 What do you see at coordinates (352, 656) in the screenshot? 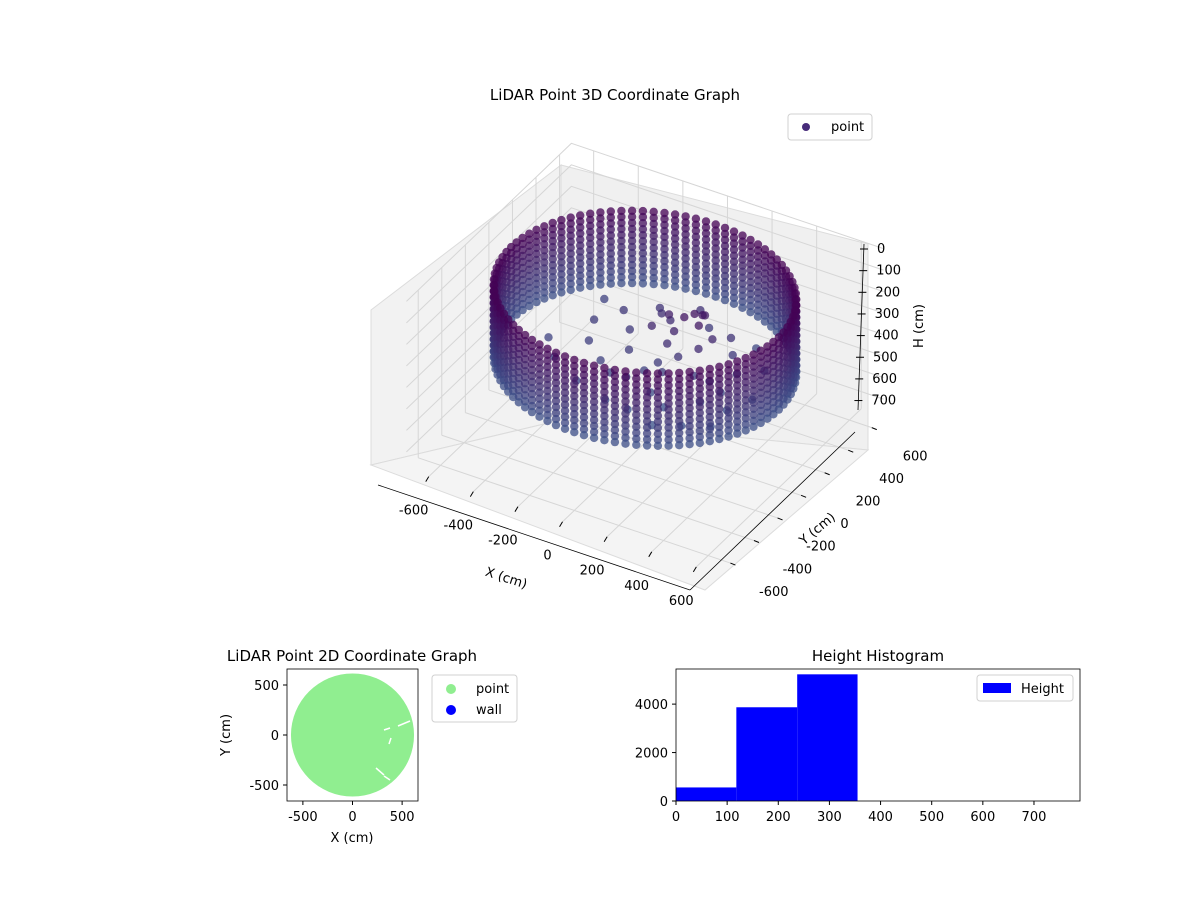
I see `chart-2d-title: LiDAR Point 2D Coordinate Graph` at bounding box center [352, 656].